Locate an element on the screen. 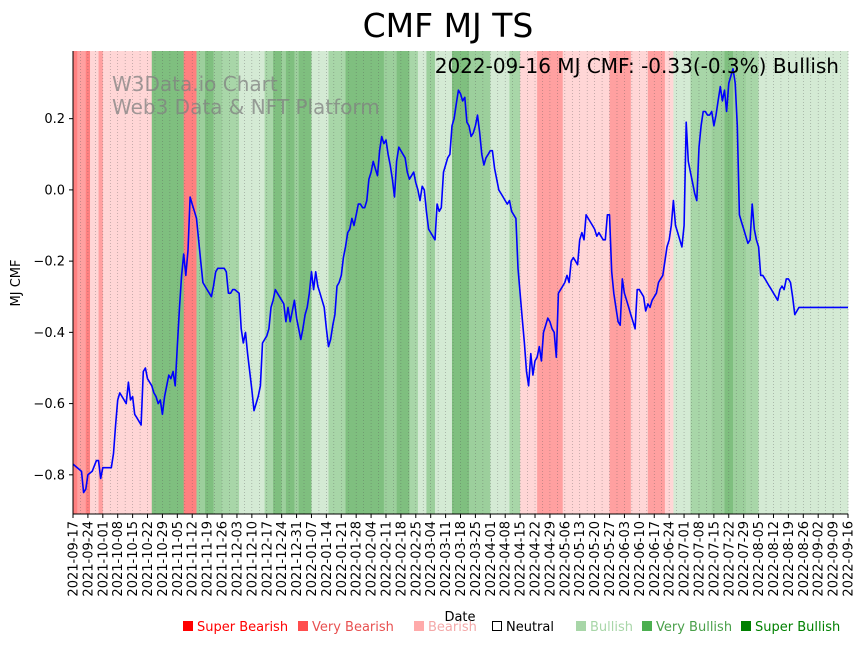 The width and height of the screenshot is (864, 646). x-tick-label: 2022-05-27 is located at coordinates (610, 559).